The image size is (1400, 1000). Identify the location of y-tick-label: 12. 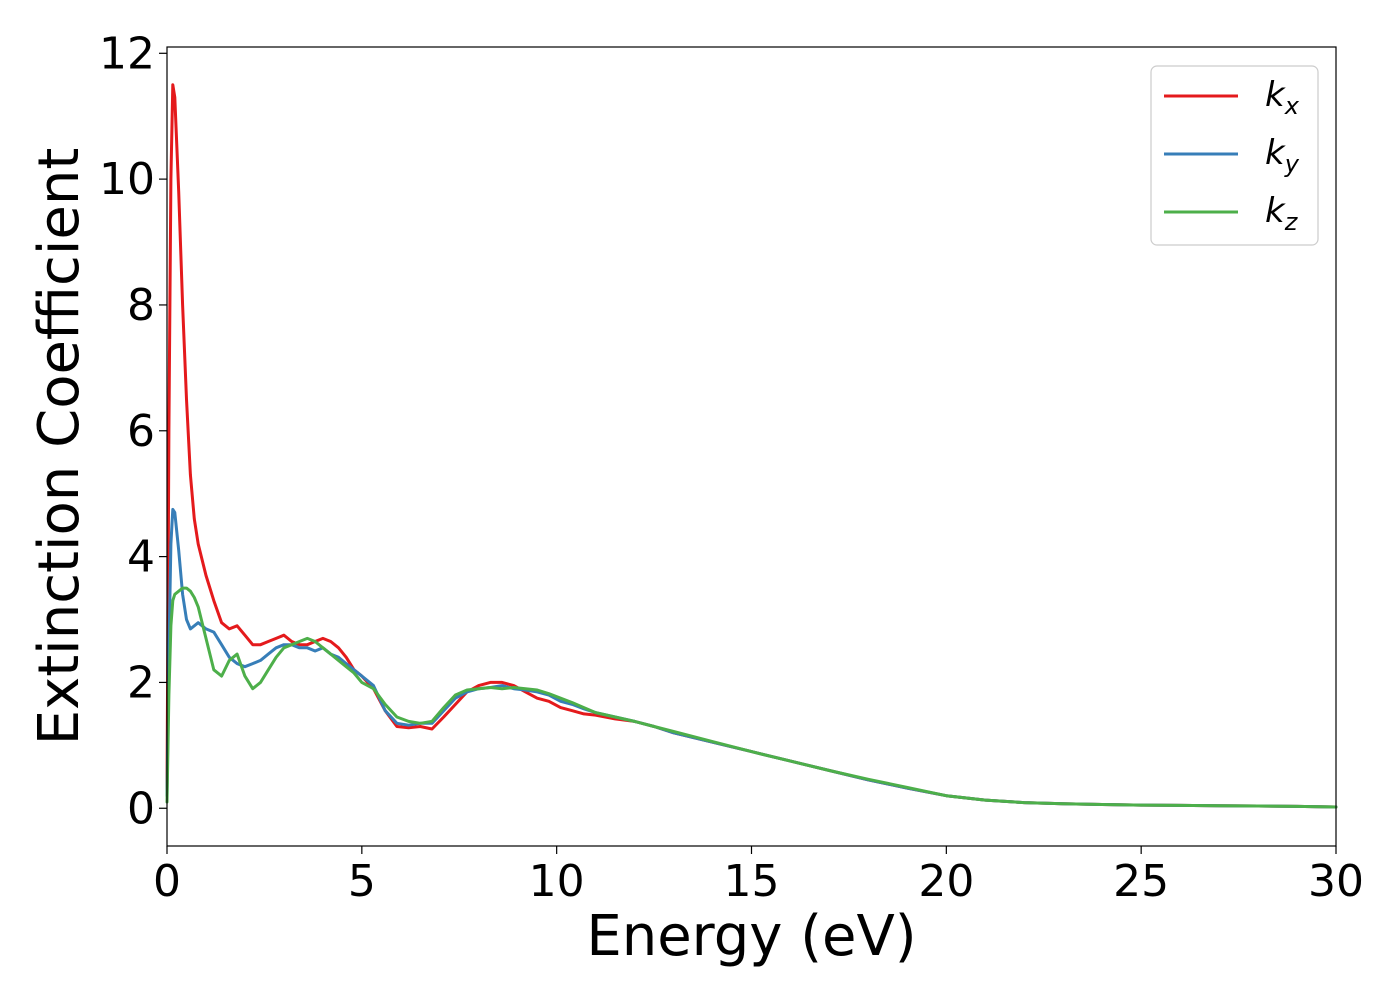
(127, 53).